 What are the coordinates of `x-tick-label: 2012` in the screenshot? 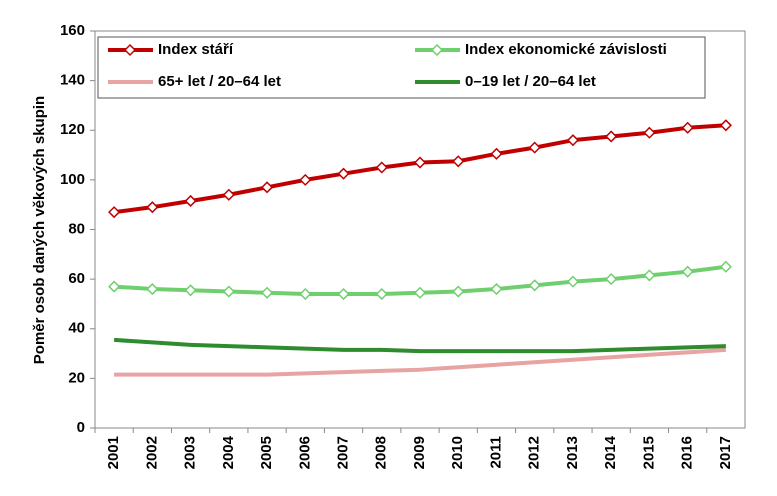 It's located at (534, 452).